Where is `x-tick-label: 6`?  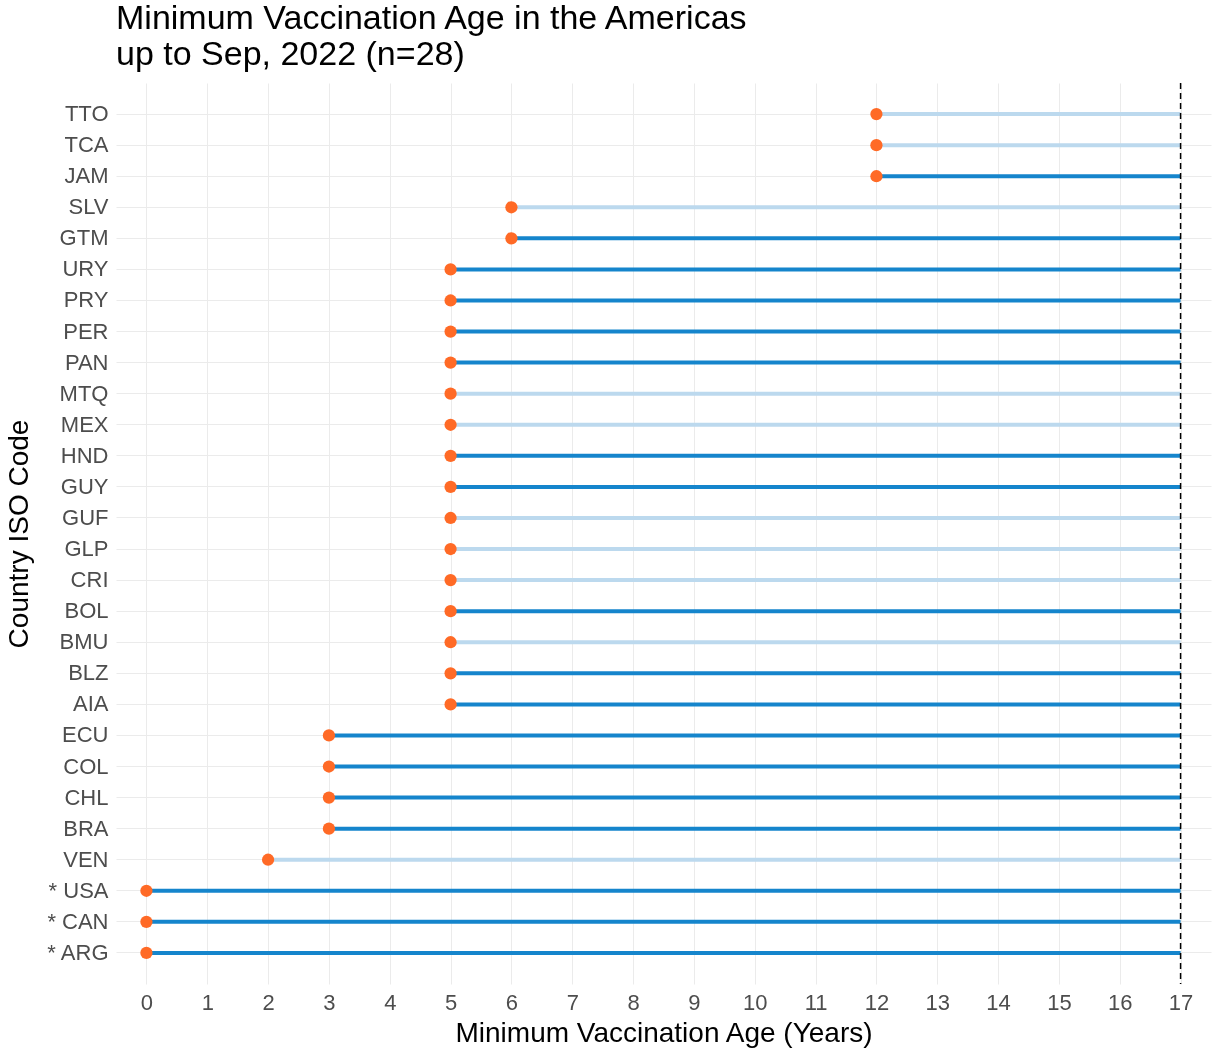
x-tick-label: 6 is located at coordinates (512, 1002).